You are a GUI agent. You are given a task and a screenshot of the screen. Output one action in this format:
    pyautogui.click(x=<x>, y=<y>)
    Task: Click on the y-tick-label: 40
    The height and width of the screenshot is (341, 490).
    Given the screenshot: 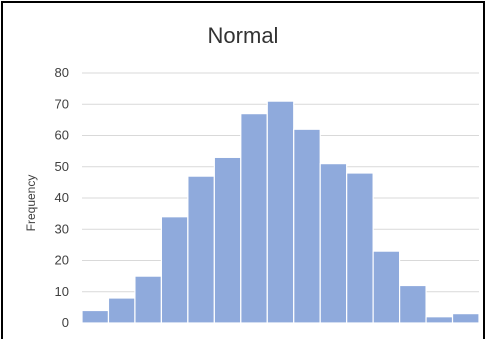 What is the action you would take?
    pyautogui.click(x=62, y=197)
    